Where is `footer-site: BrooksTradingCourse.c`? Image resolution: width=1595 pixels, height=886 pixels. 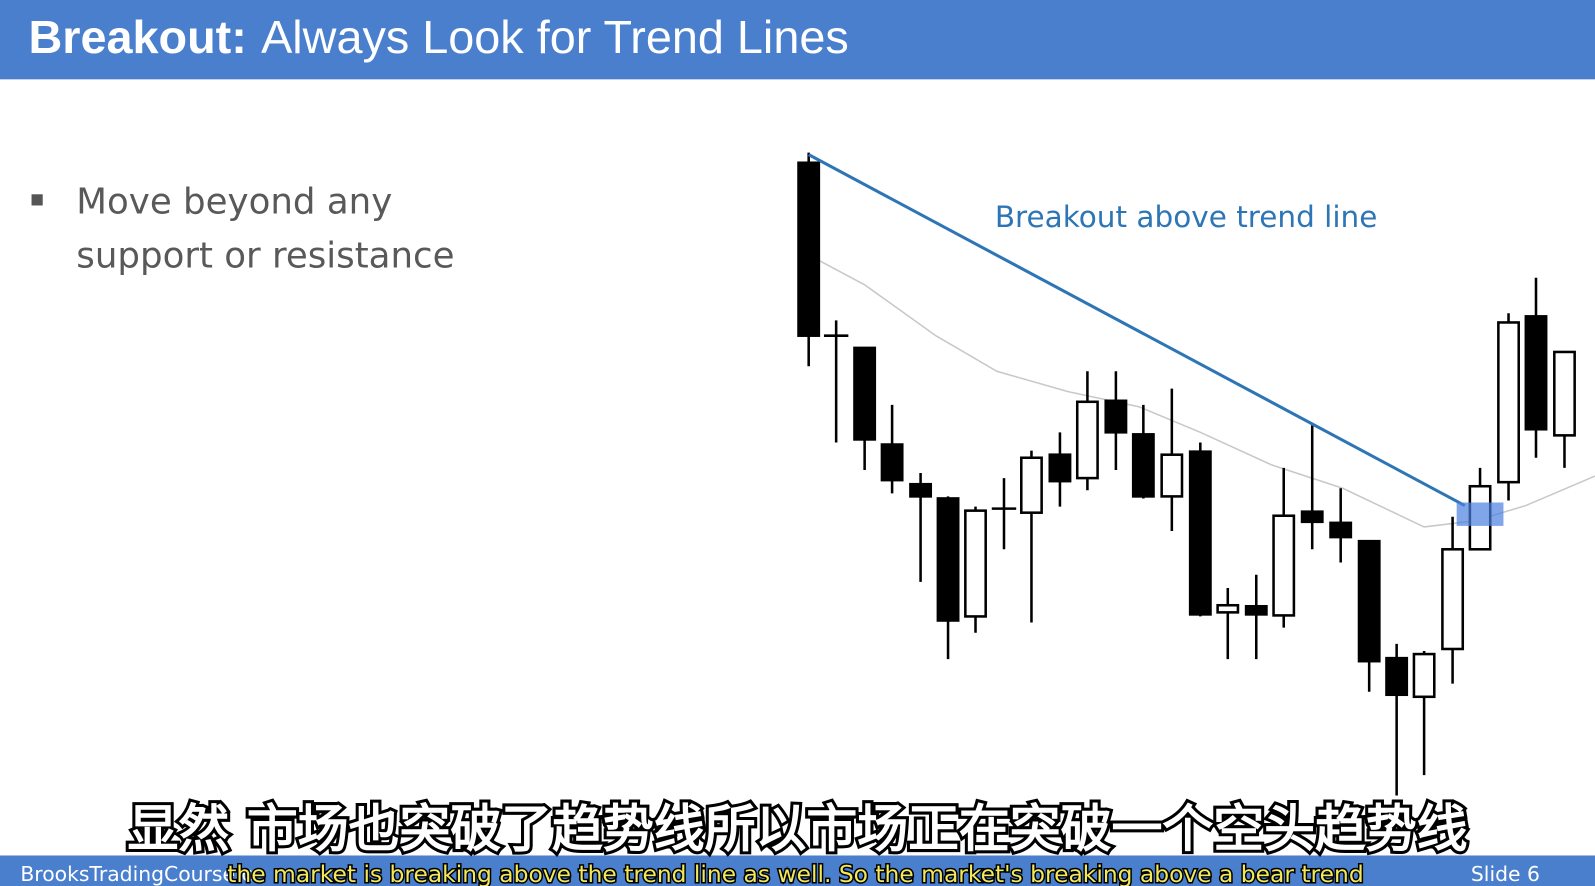 footer-site: BrooksTradingCourse.c is located at coordinates (136, 874).